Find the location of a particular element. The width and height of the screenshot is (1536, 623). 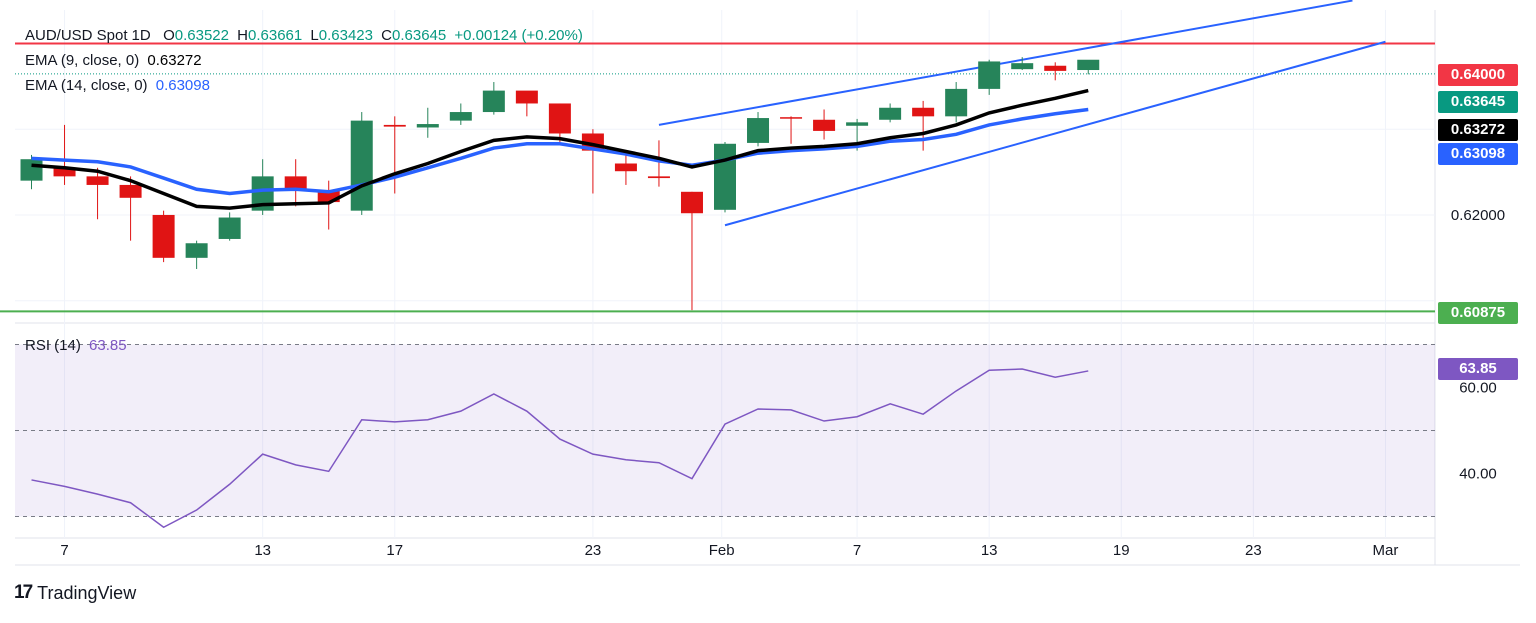

symbol-label: AUD/USD Spot is located at coordinates (76, 35).